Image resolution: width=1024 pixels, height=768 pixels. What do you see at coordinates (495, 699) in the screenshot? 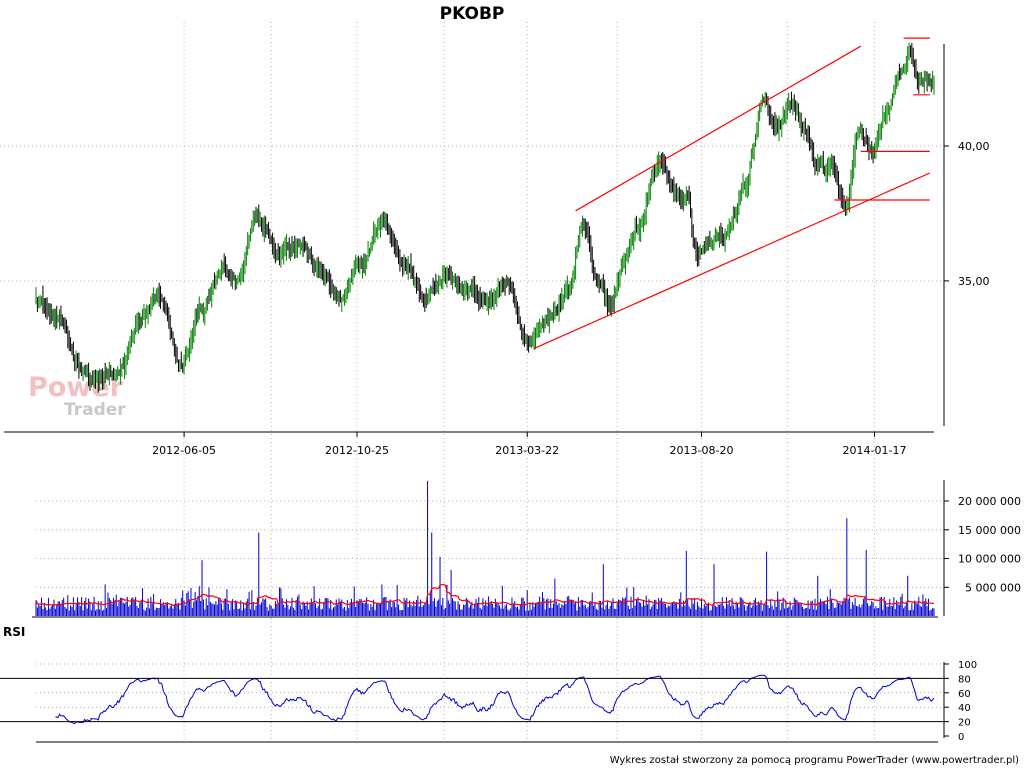
I see `rsi-line` at bounding box center [495, 699].